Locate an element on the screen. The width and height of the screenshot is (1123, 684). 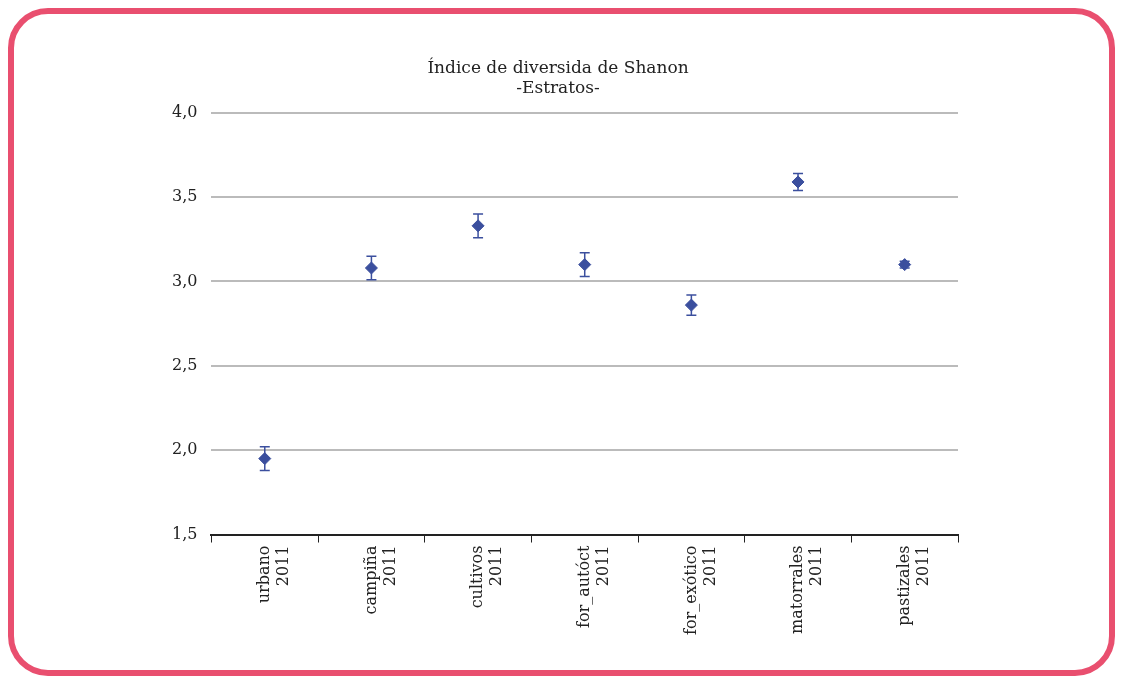
x-tick-label: pastizales 2011 is located at coordinates (913, 585).